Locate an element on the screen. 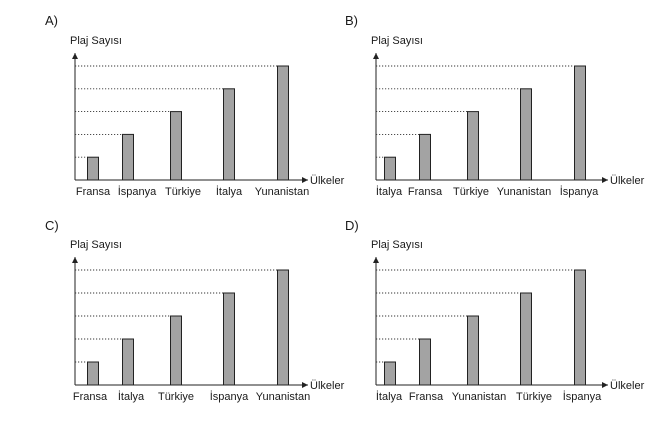 Image resolution: width=661 pixels, height=434 pixels. option-label: C) is located at coordinates (52, 225).